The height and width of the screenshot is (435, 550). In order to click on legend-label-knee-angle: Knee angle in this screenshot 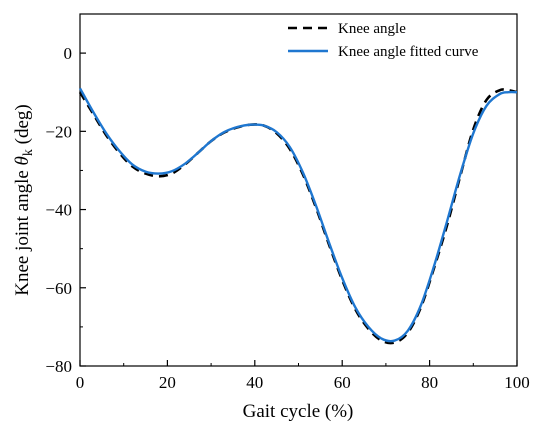, I will do `click(372, 29)`.